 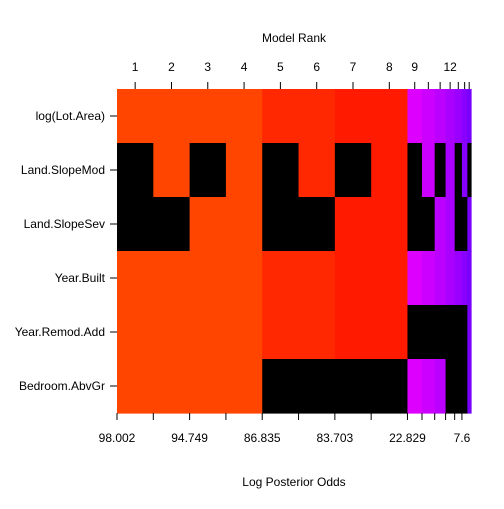 What do you see at coordinates (301, 74) in the screenshot?
I see `top-axis: 1 2 3 4 5 6 7 8 9 12` at bounding box center [301, 74].